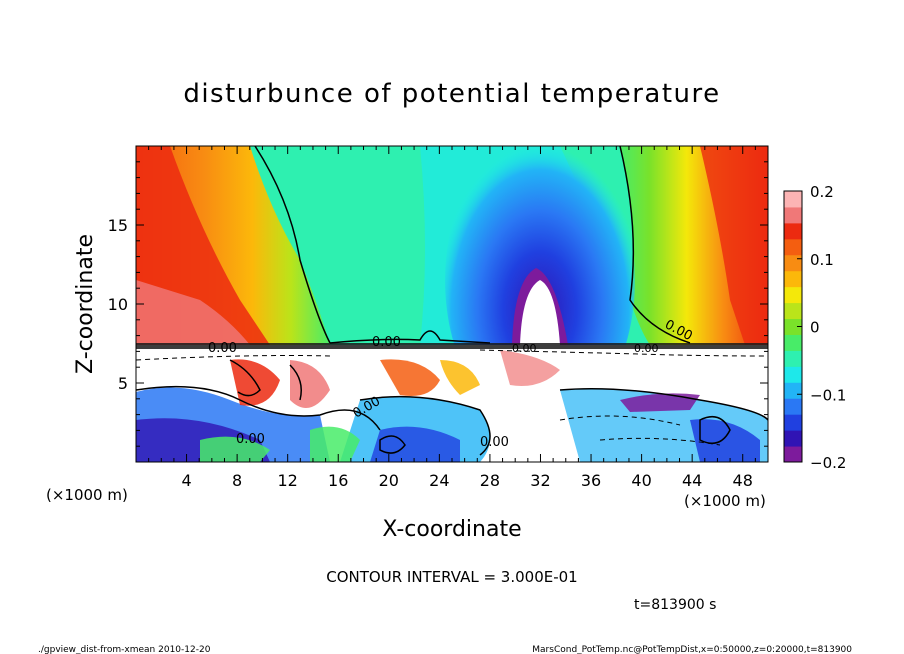 This screenshot has width=904, height=654. I want to click on y-axis-label: Z-coordinate, so click(85, 304).